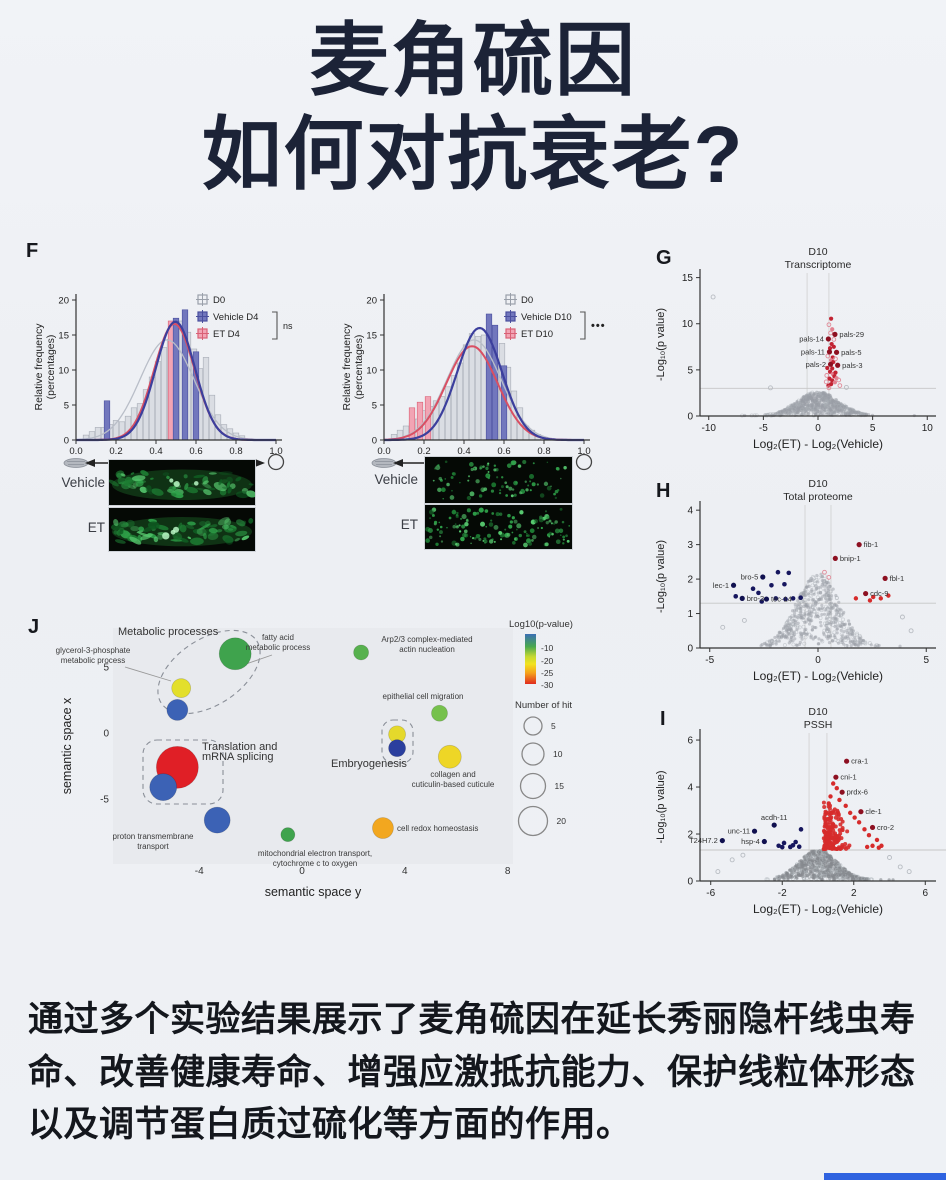 Image resolution: width=946 pixels, height=1180 pixels. What do you see at coordinates (199, 871) in the screenshot?
I see `svg-text: -4` at bounding box center [199, 871].